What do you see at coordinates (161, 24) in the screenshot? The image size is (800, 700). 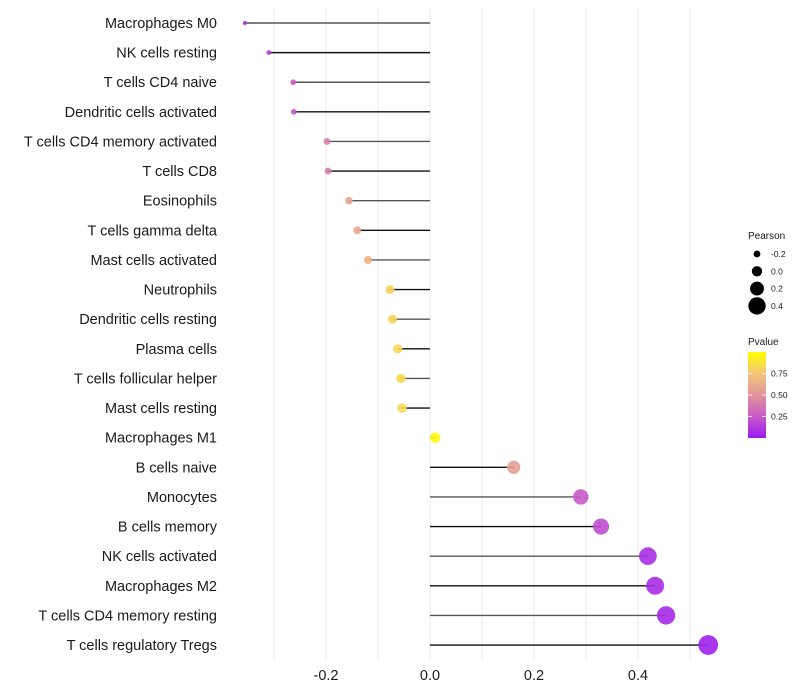 I see `y-axis-label: Macrophages M0` at bounding box center [161, 24].